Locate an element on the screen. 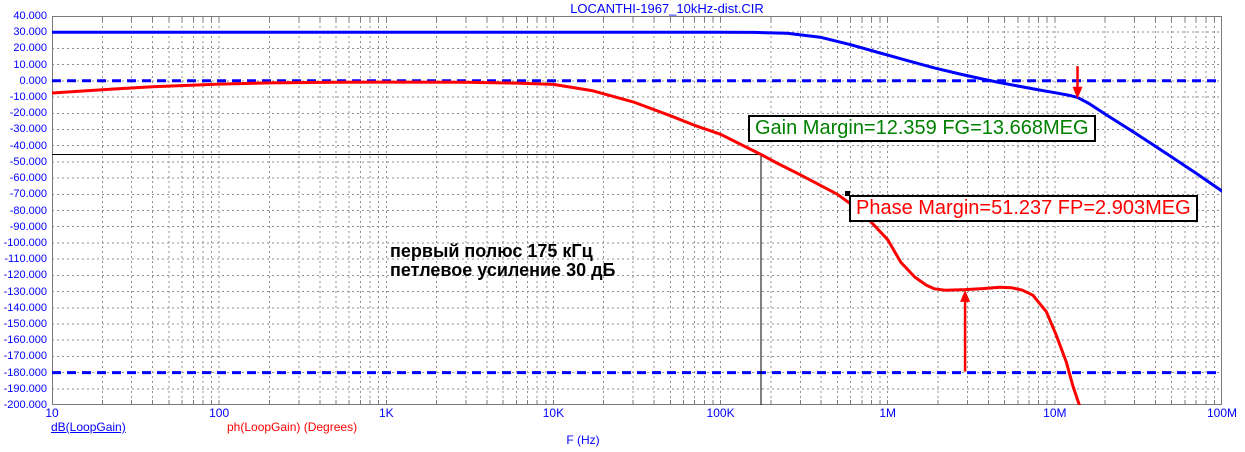 This screenshot has width=1245, height=452. legend-phase-label: ph(LoopGain) (Degrees) is located at coordinates (292, 427).